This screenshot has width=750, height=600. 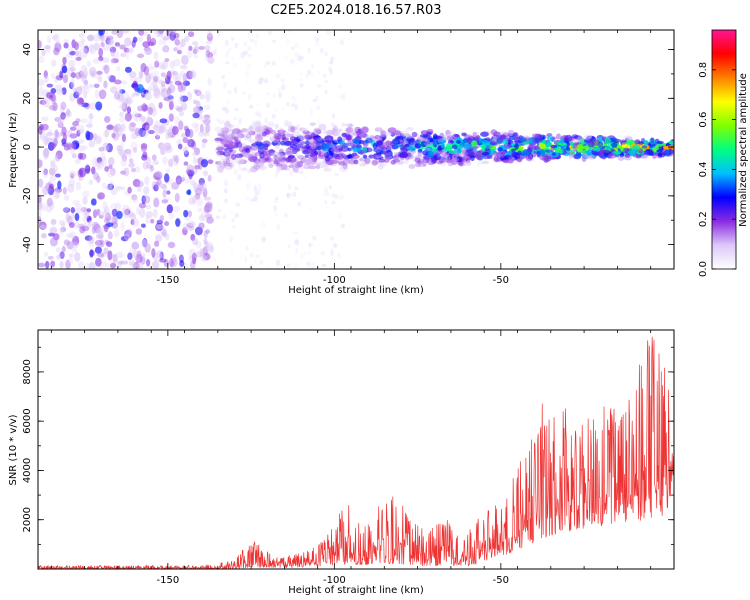 What do you see at coordinates (27, 371) in the screenshot?
I see `snr-y-tick-label: 8000` at bounding box center [27, 371].